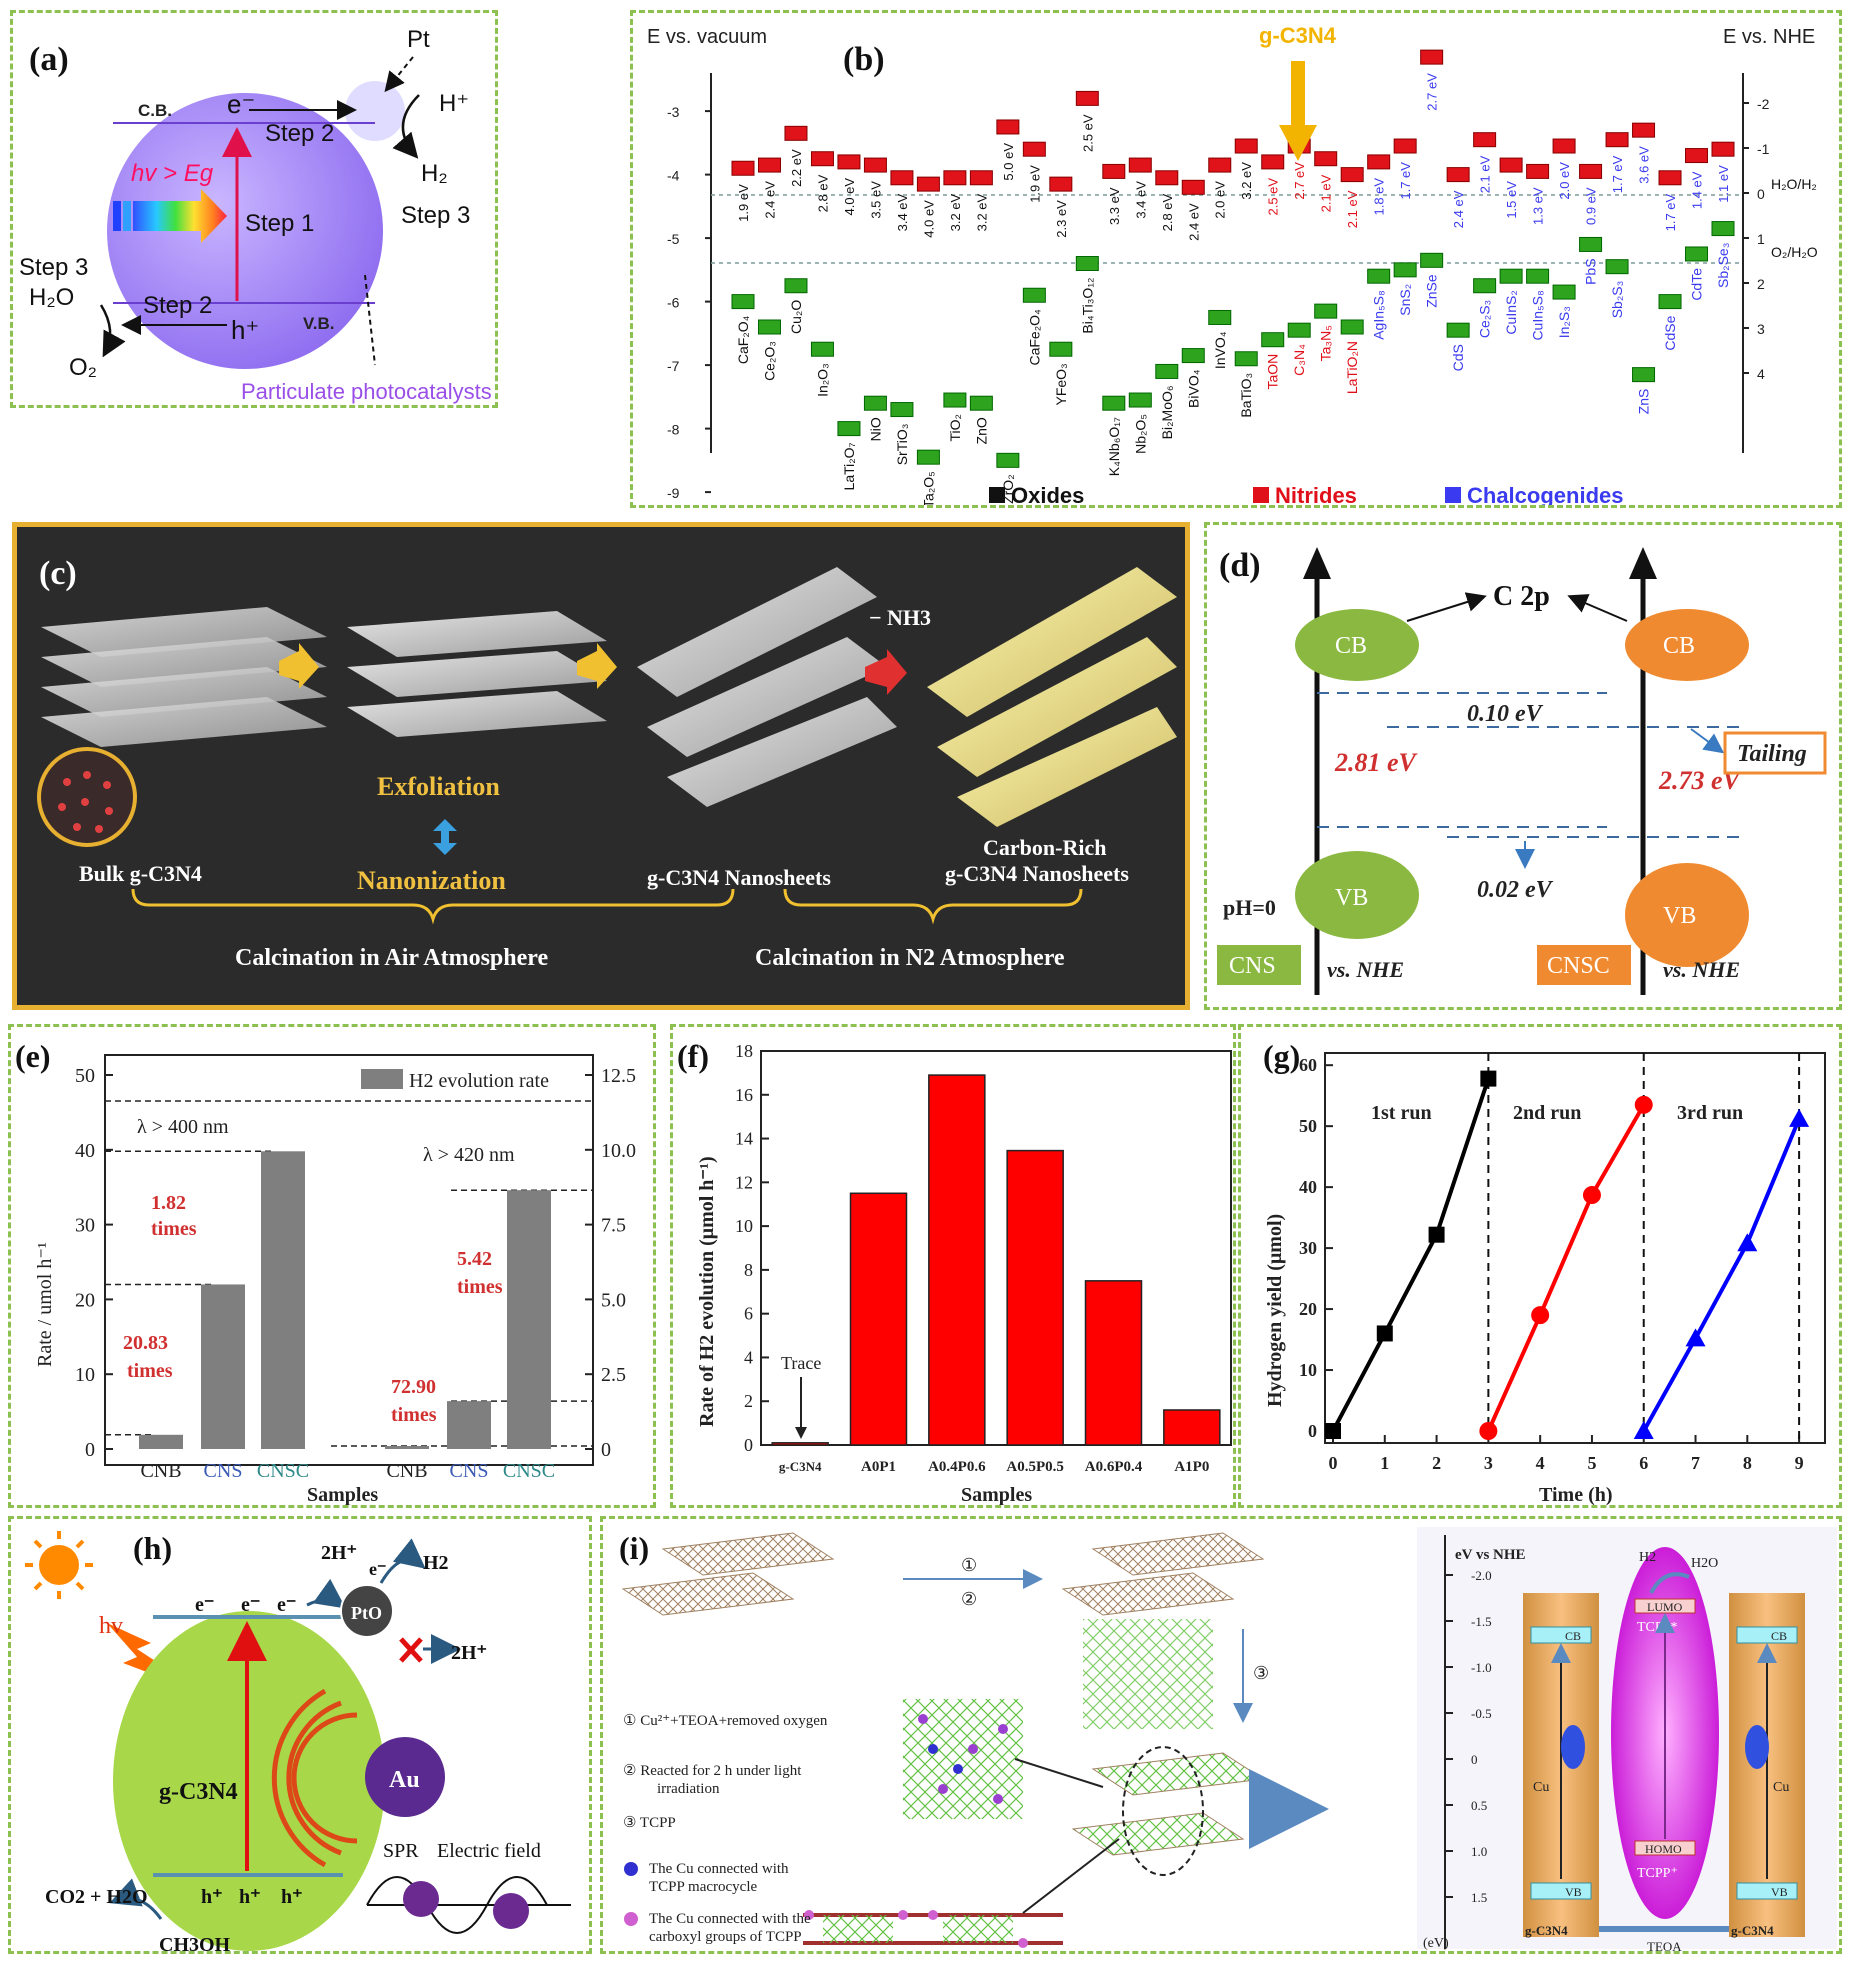 The height and width of the screenshot is (1962, 1850). I want to click on right-tick-label: 2.5, so click(613, 1375).